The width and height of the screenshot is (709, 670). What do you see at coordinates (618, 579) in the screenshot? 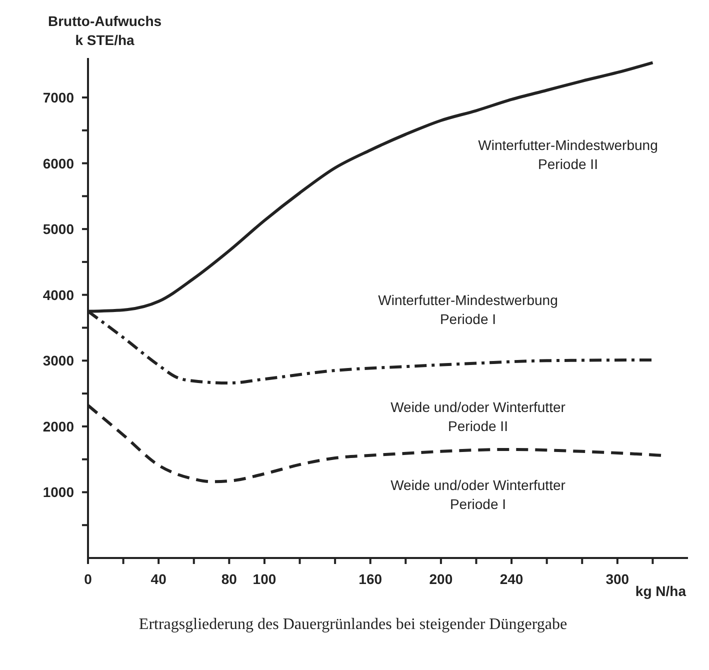
I see `x-tick-label: 300` at bounding box center [618, 579].